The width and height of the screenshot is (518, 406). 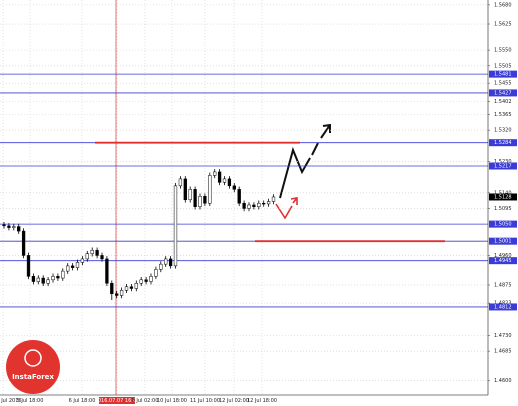 I want to click on y-tick-label: 1.4685, so click(x=503, y=352).